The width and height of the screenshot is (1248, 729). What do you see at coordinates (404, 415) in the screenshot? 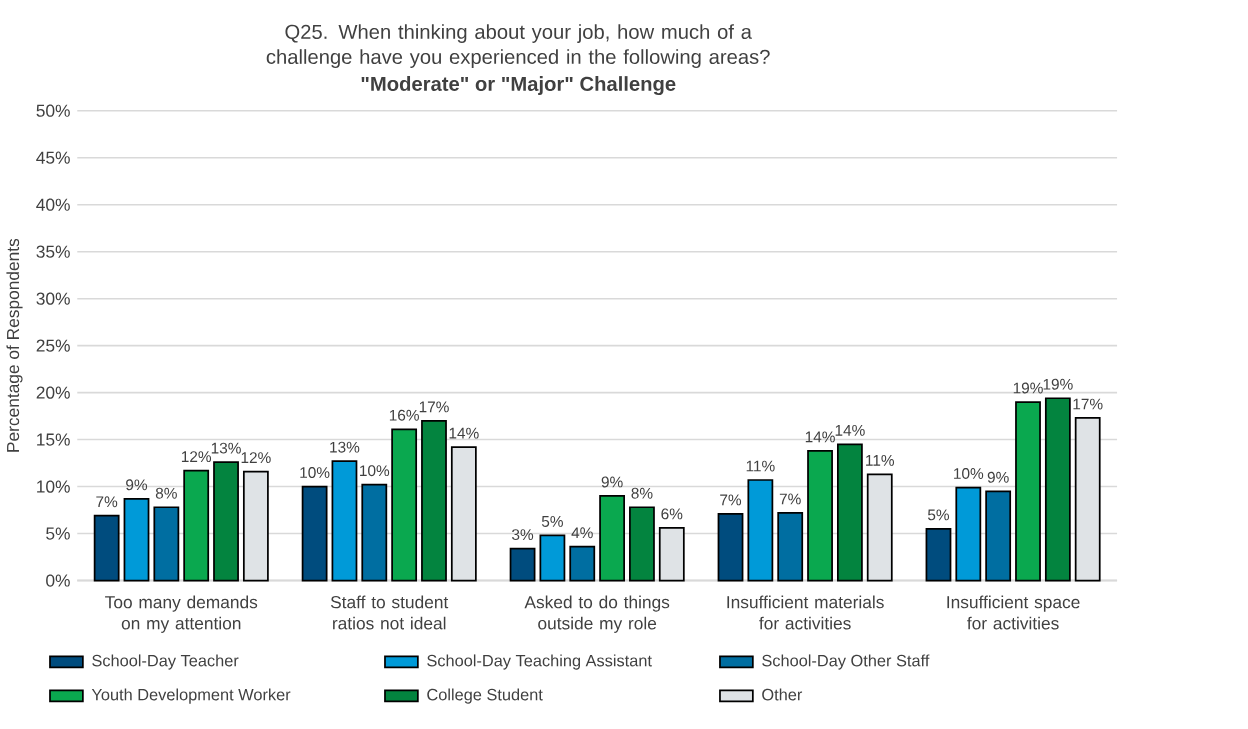
I see `data-label: 16%` at bounding box center [404, 415].